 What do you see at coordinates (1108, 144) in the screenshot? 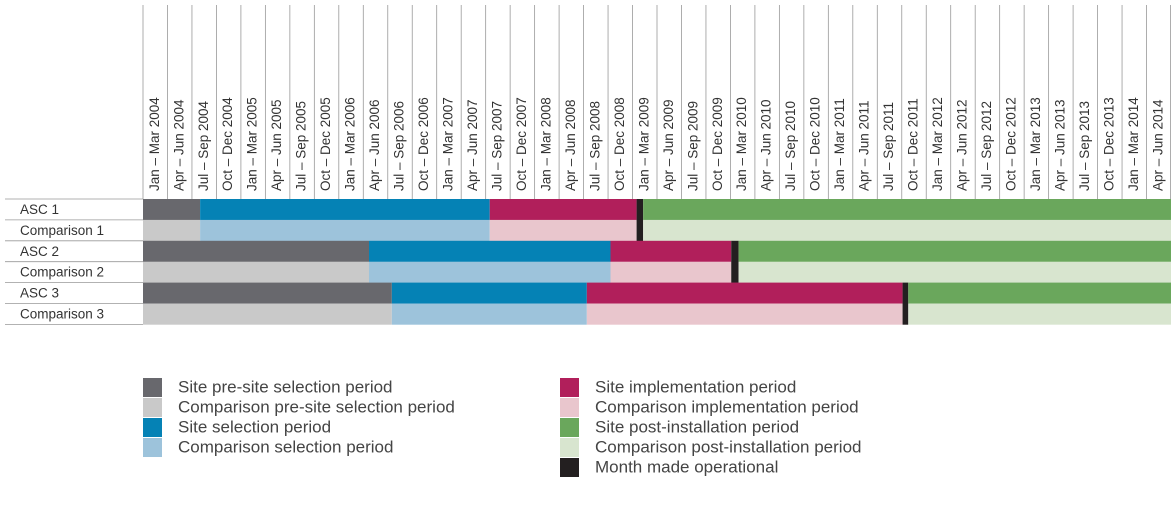
I see `column-label: Oct – Dec 2013` at bounding box center [1108, 144].